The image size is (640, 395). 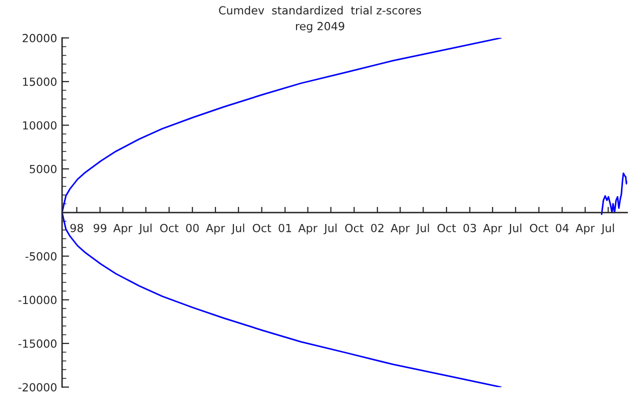 I want to click on x-tick-label: 99, so click(x=100, y=228).